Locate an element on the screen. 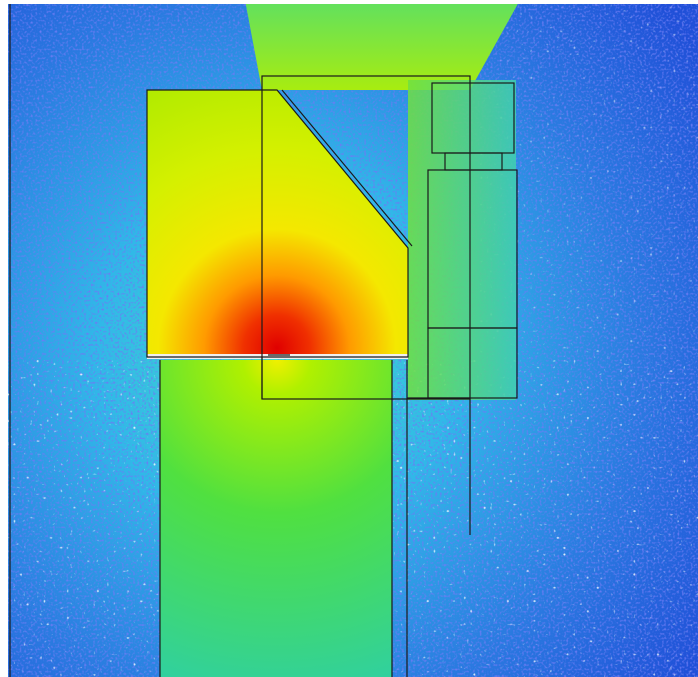  side-region is located at coordinates (462, 240).